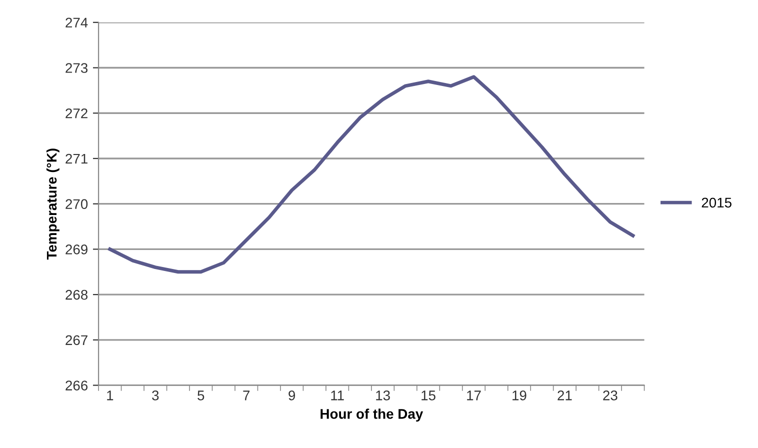 This screenshot has width=758, height=448. What do you see at coordinates (155, 395) in the screenshot?
I see `x-tick-label: 3` at bounding box center [155, 395].